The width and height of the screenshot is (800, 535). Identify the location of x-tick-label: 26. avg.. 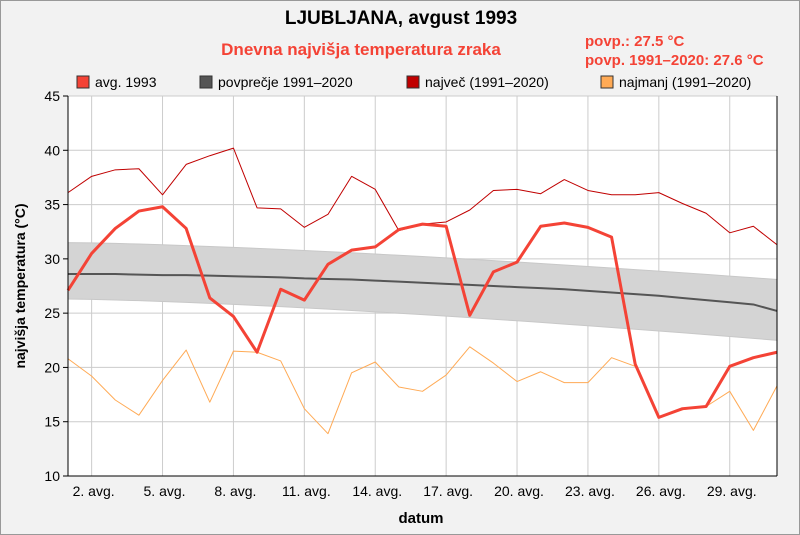
(661, 491).